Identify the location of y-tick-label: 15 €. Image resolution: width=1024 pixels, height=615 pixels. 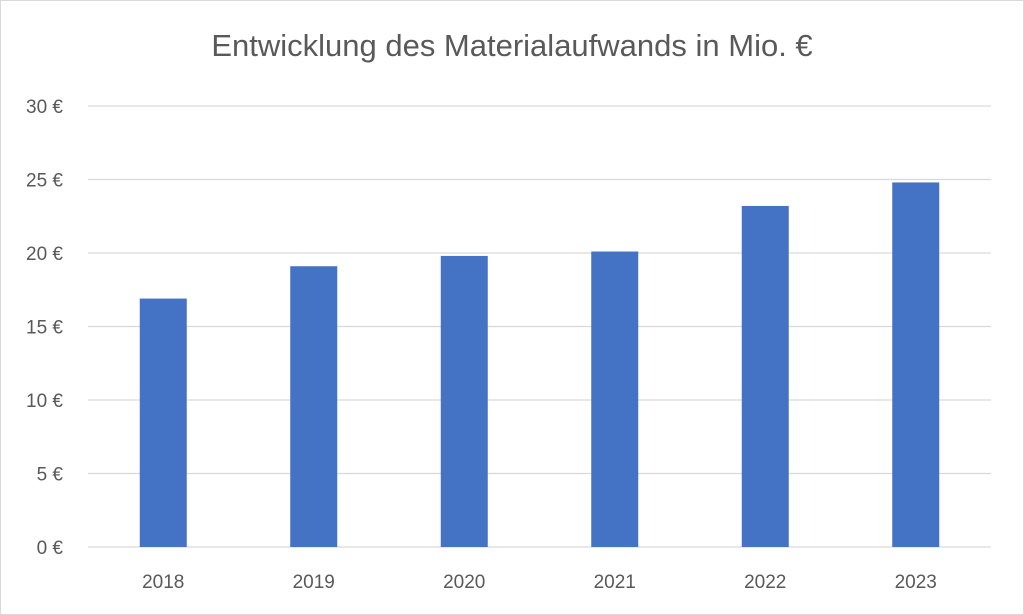
(44, 328).